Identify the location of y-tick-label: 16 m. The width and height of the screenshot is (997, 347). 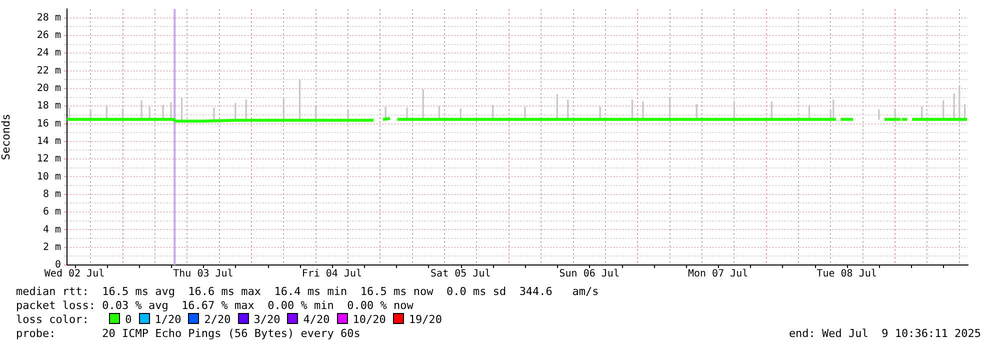
(48, 124).